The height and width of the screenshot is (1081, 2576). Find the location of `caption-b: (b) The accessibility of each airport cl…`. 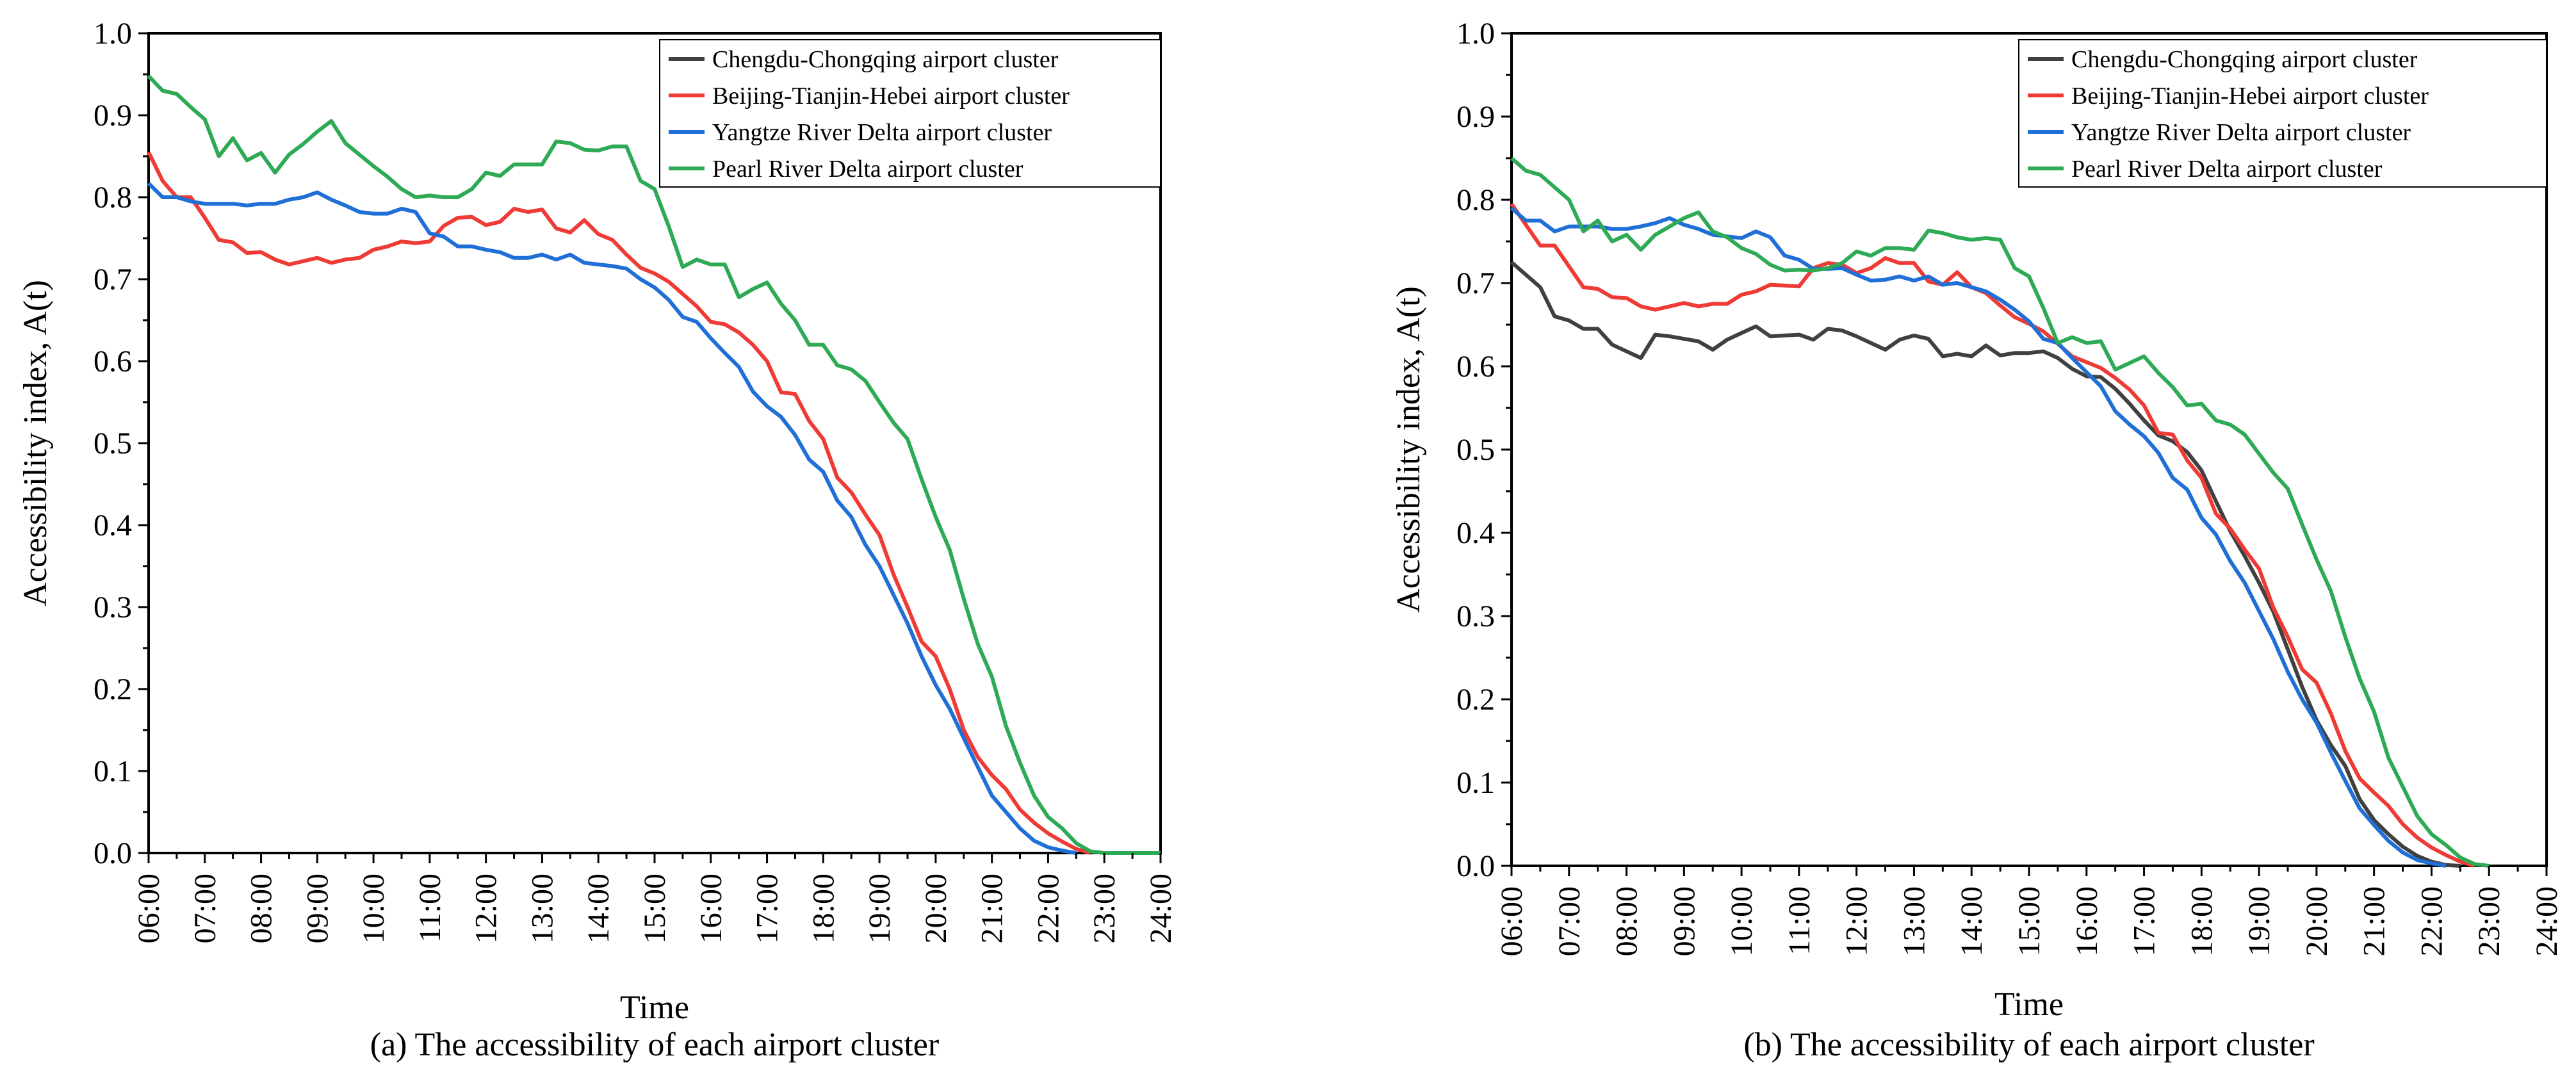

caption-b: (b) The accessibility of each airport cl… is located at coordinates (2028, 1045).